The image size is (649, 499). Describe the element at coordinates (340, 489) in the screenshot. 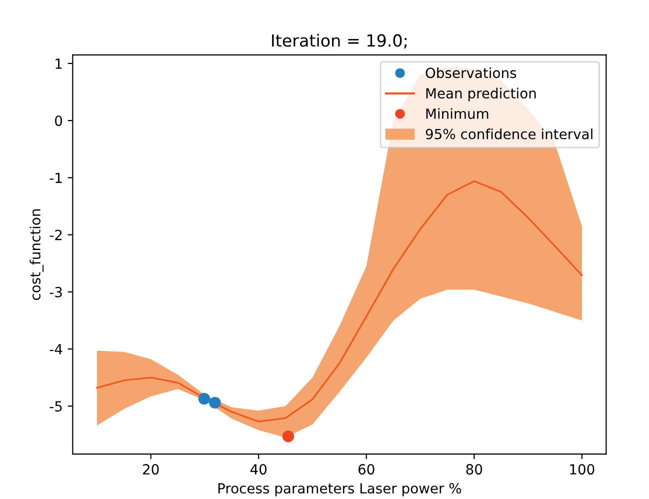

I see `x-axis-title: Process parameters Laser power %` at that location.